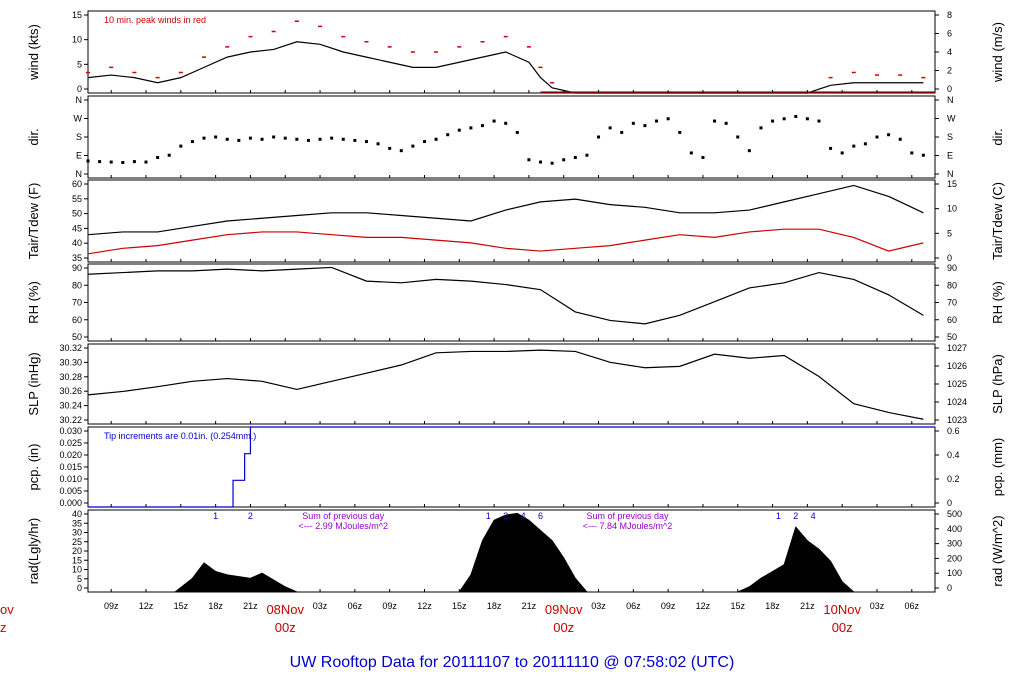 The height and width of the screenshot is (700, 1024). Describe the element at coordinates (957, 366) in the screenshot. I see `y-tick-label-right: 1026` at that location.